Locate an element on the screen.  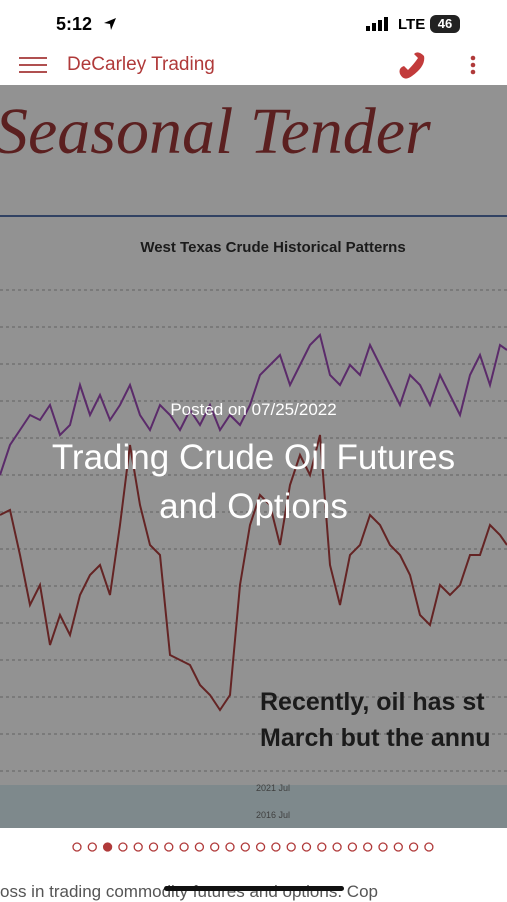
image-heading: Seasonal Tender is located at coordinates (215, 131).